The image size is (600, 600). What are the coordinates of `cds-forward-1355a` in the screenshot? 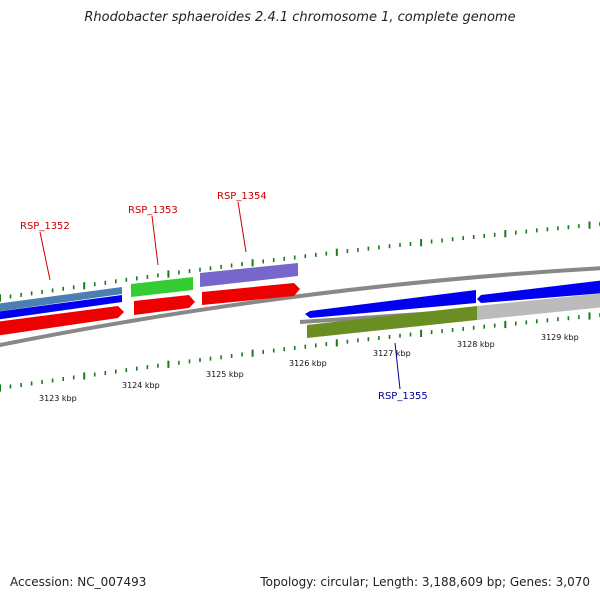 It's located at (390, 304).